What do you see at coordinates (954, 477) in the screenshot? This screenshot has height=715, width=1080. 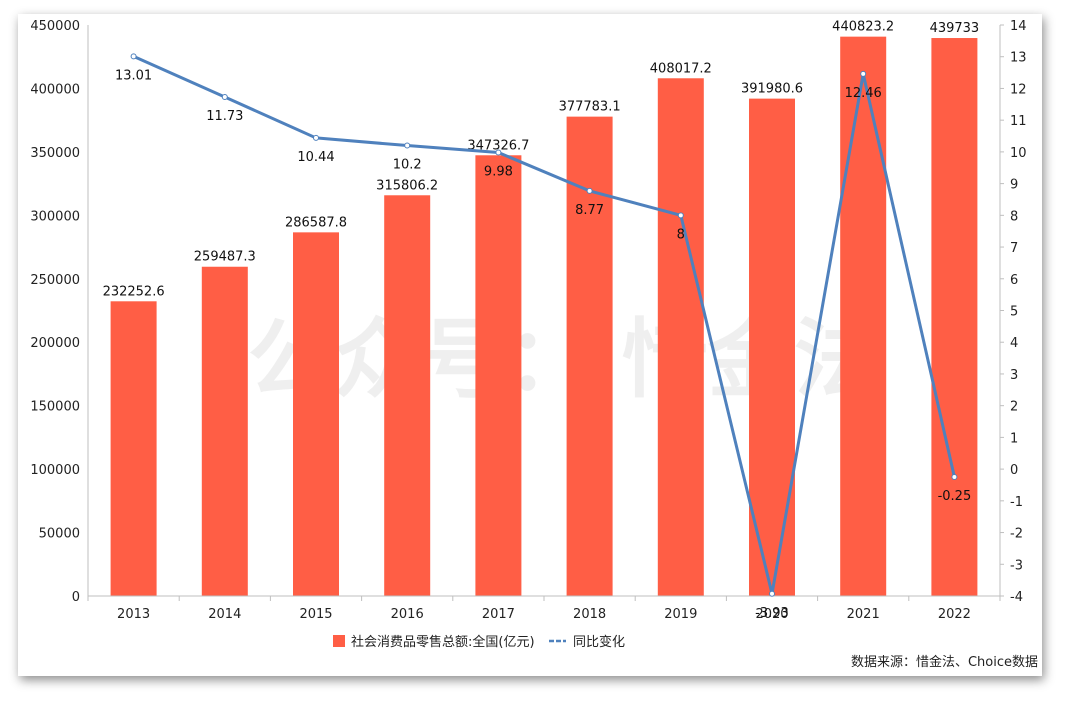 I see `line-point-2022` at bounding box center [954, 477].